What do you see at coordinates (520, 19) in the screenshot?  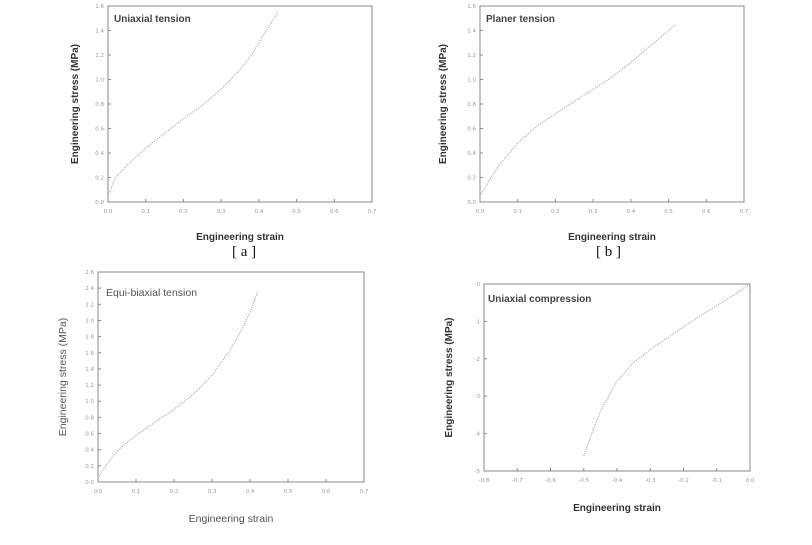 I see `chart-title: Planer tension` at bounding box center [520, 19].